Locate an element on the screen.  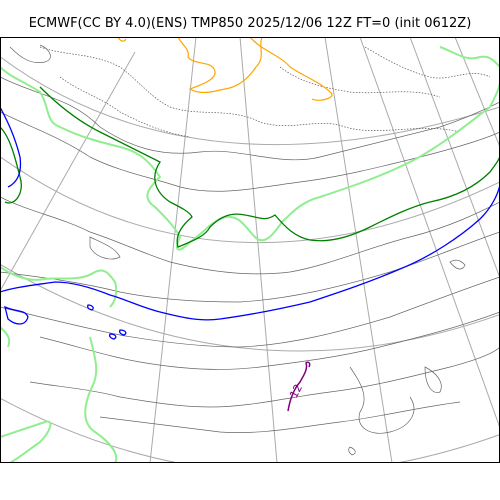
orange-isotherm is located at coordinates (225, 69).